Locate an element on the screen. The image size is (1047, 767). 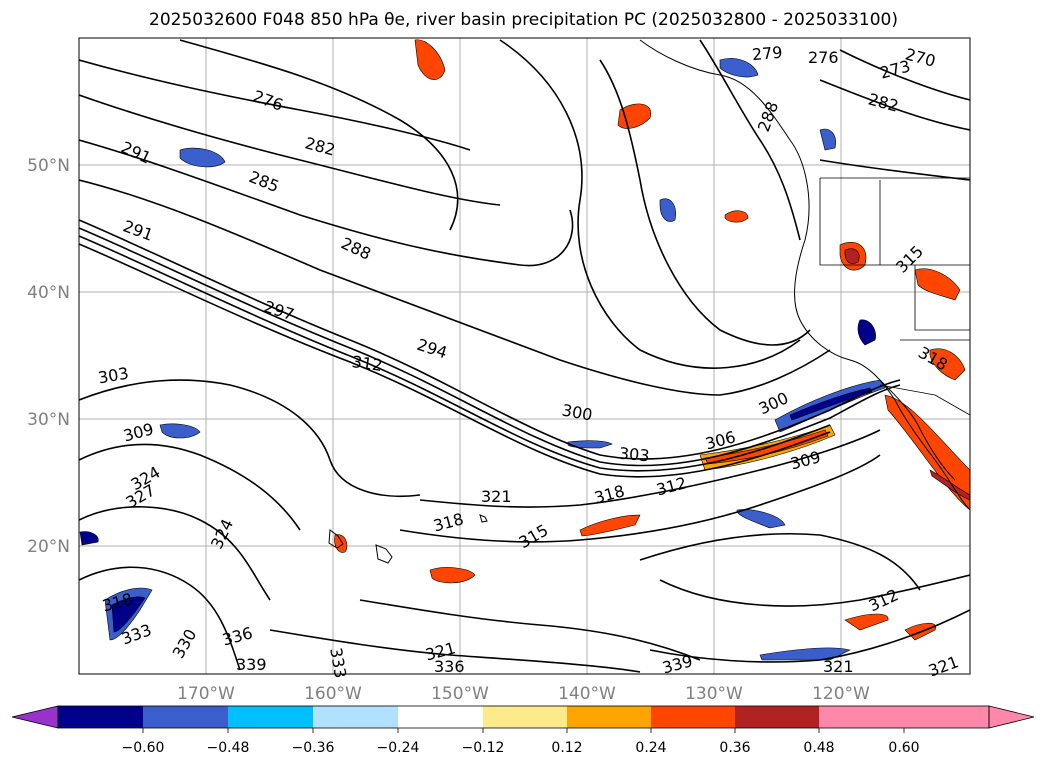
contour-label: 276 is located at coordinates (823, 57).